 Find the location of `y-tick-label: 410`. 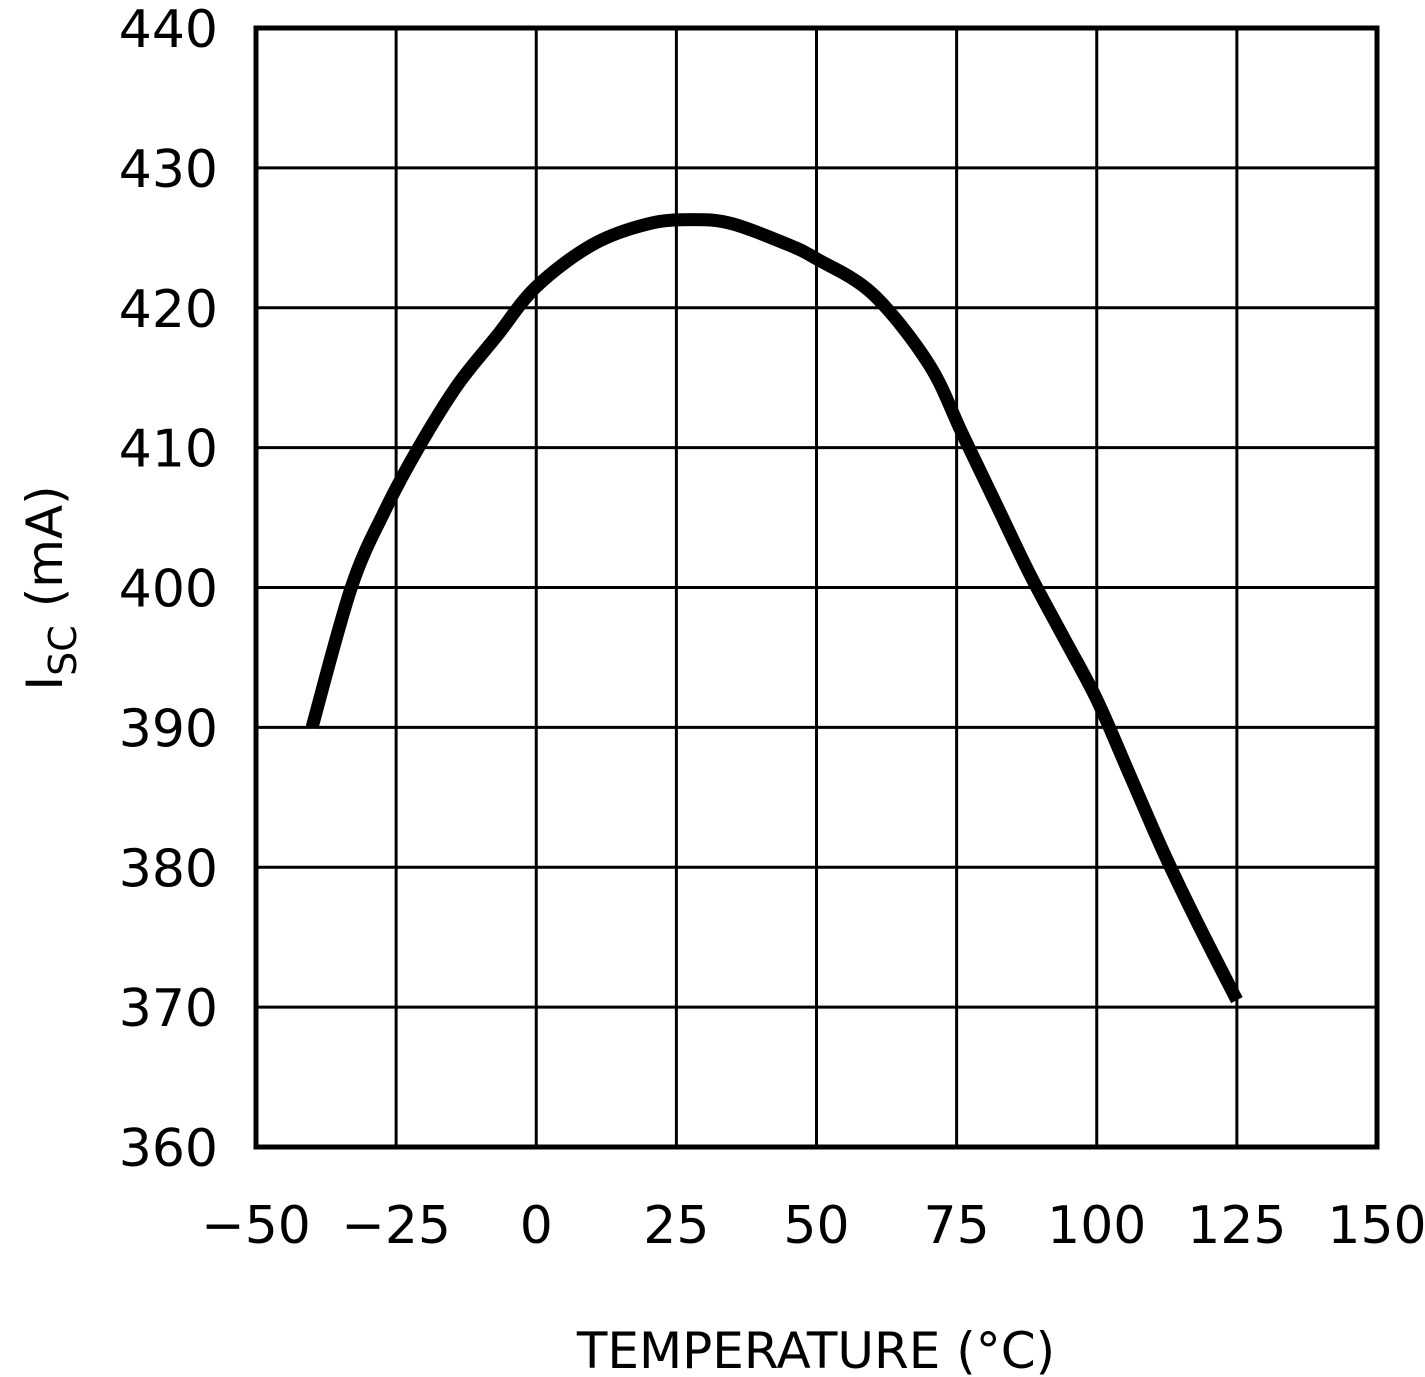

y-tick-label: 410 is located at coordinates (168, 450).